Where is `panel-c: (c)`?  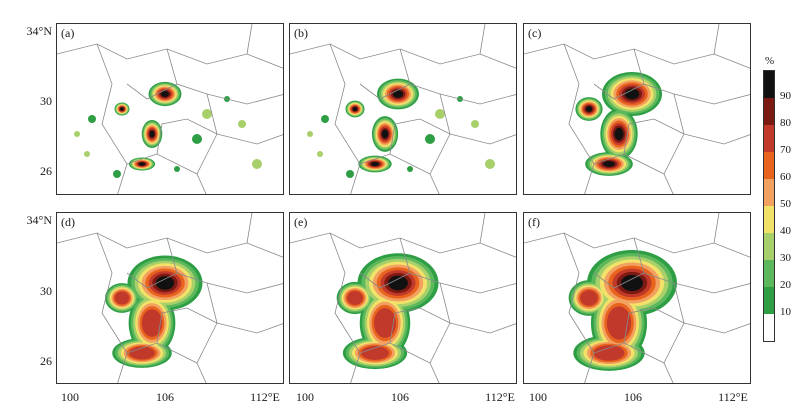
panel-c: (c) is located at coordinates (637, 109).